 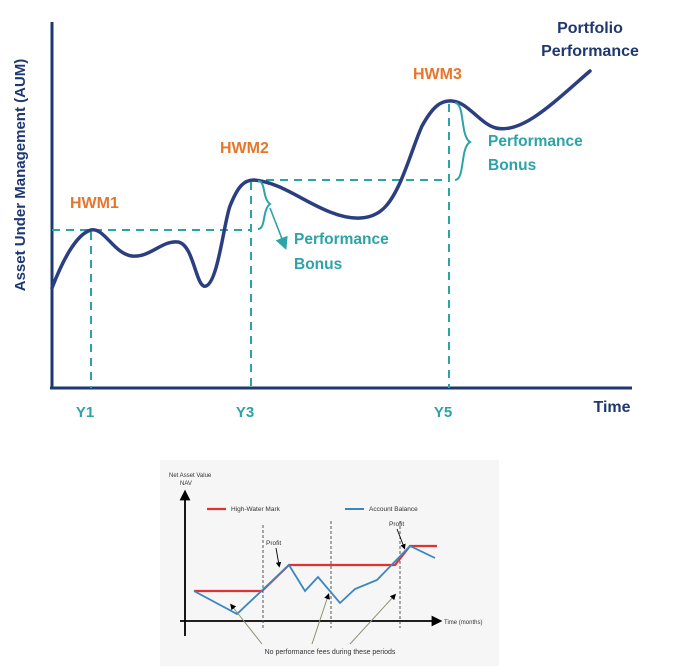 I want to click on profit-label-2: Profit, so click(x=396, y=524).